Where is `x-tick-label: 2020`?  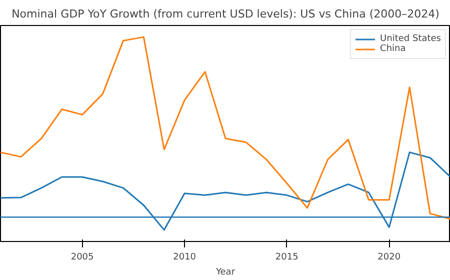
x-tick-label: 2020 is located at coordinates (389, 257).